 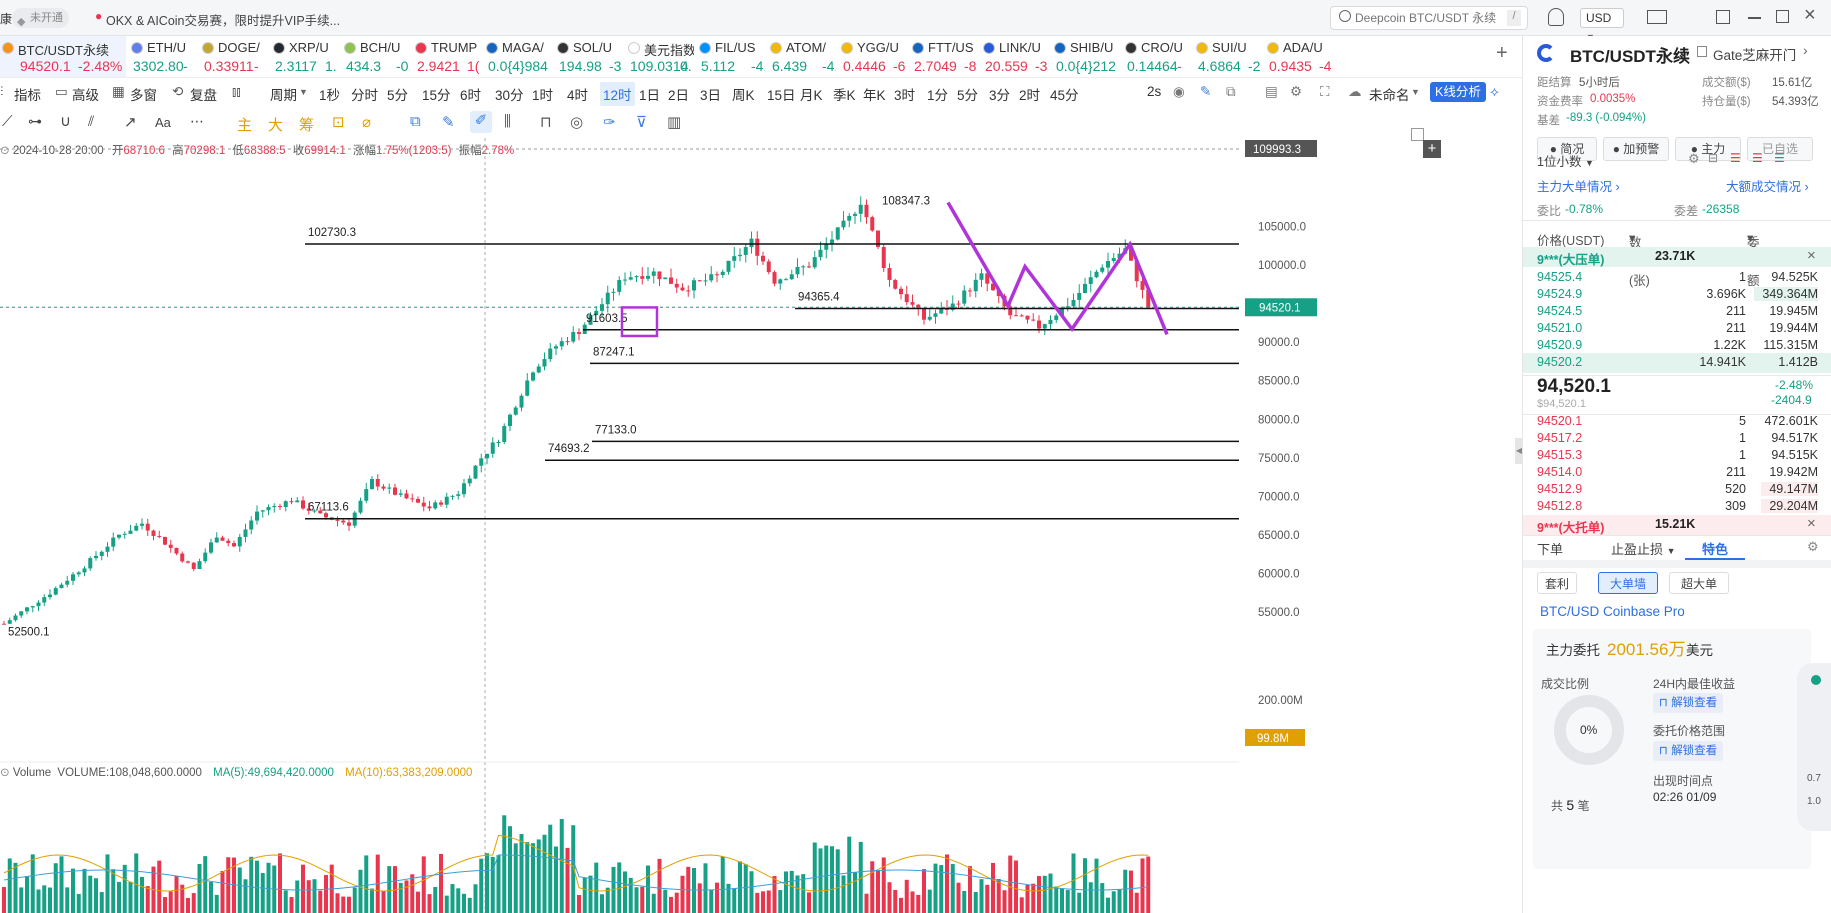 What do you see at coordinates (1677, 295) in the screenshot?
I see `ask-row: 94524.9 3.696K 349.364M` at bounding box center [1677, 295].